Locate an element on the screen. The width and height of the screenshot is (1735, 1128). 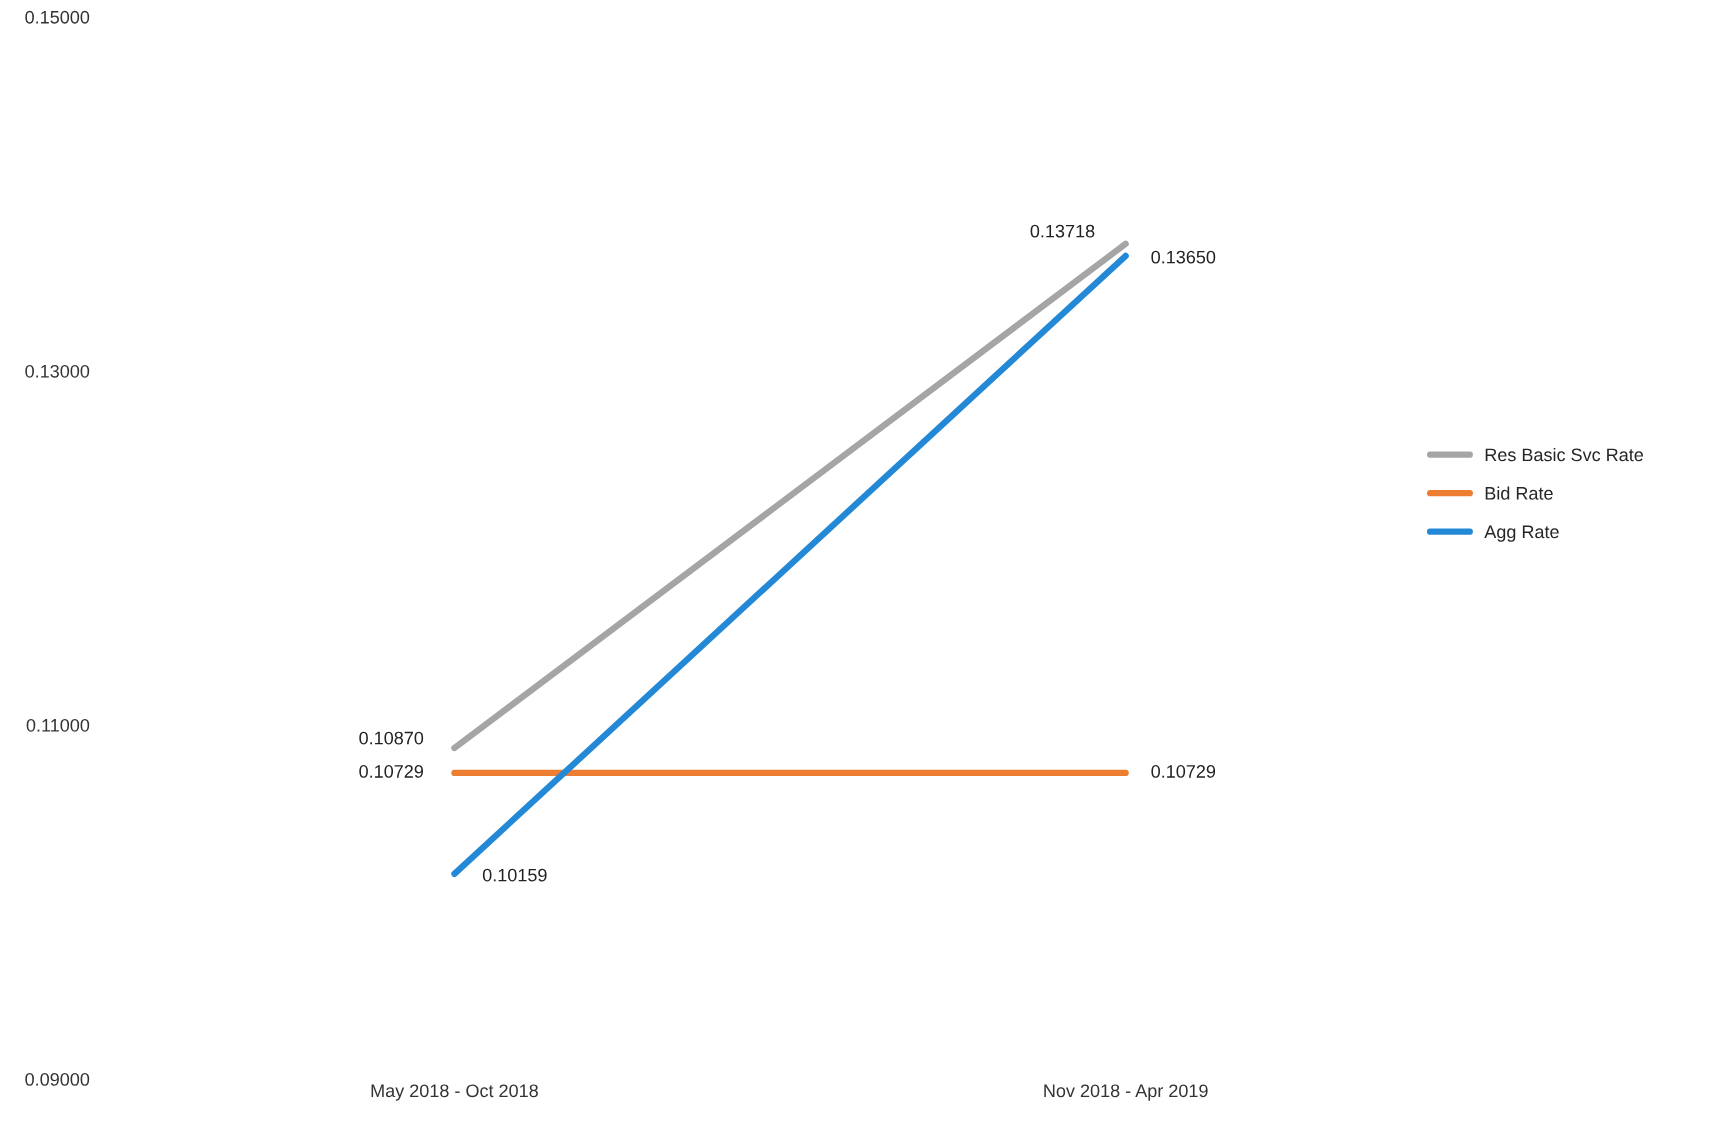
x-tick-label: May 2018 - Oct 2018 is located at coordinates (454, 1092).